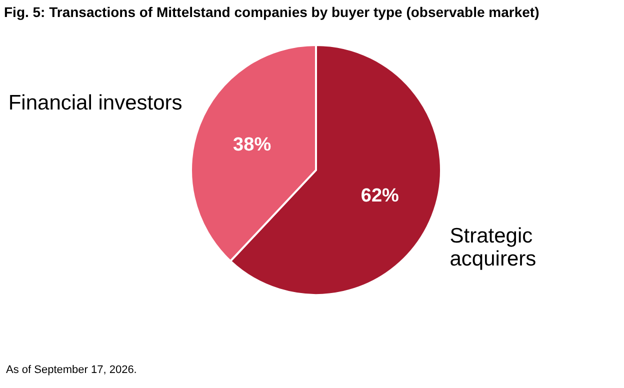 The image size is (624, 388). What do you see at coordinates (252, 145) in the screenshot?
I see `data-label: 38%` at bounding box center [252, 145].